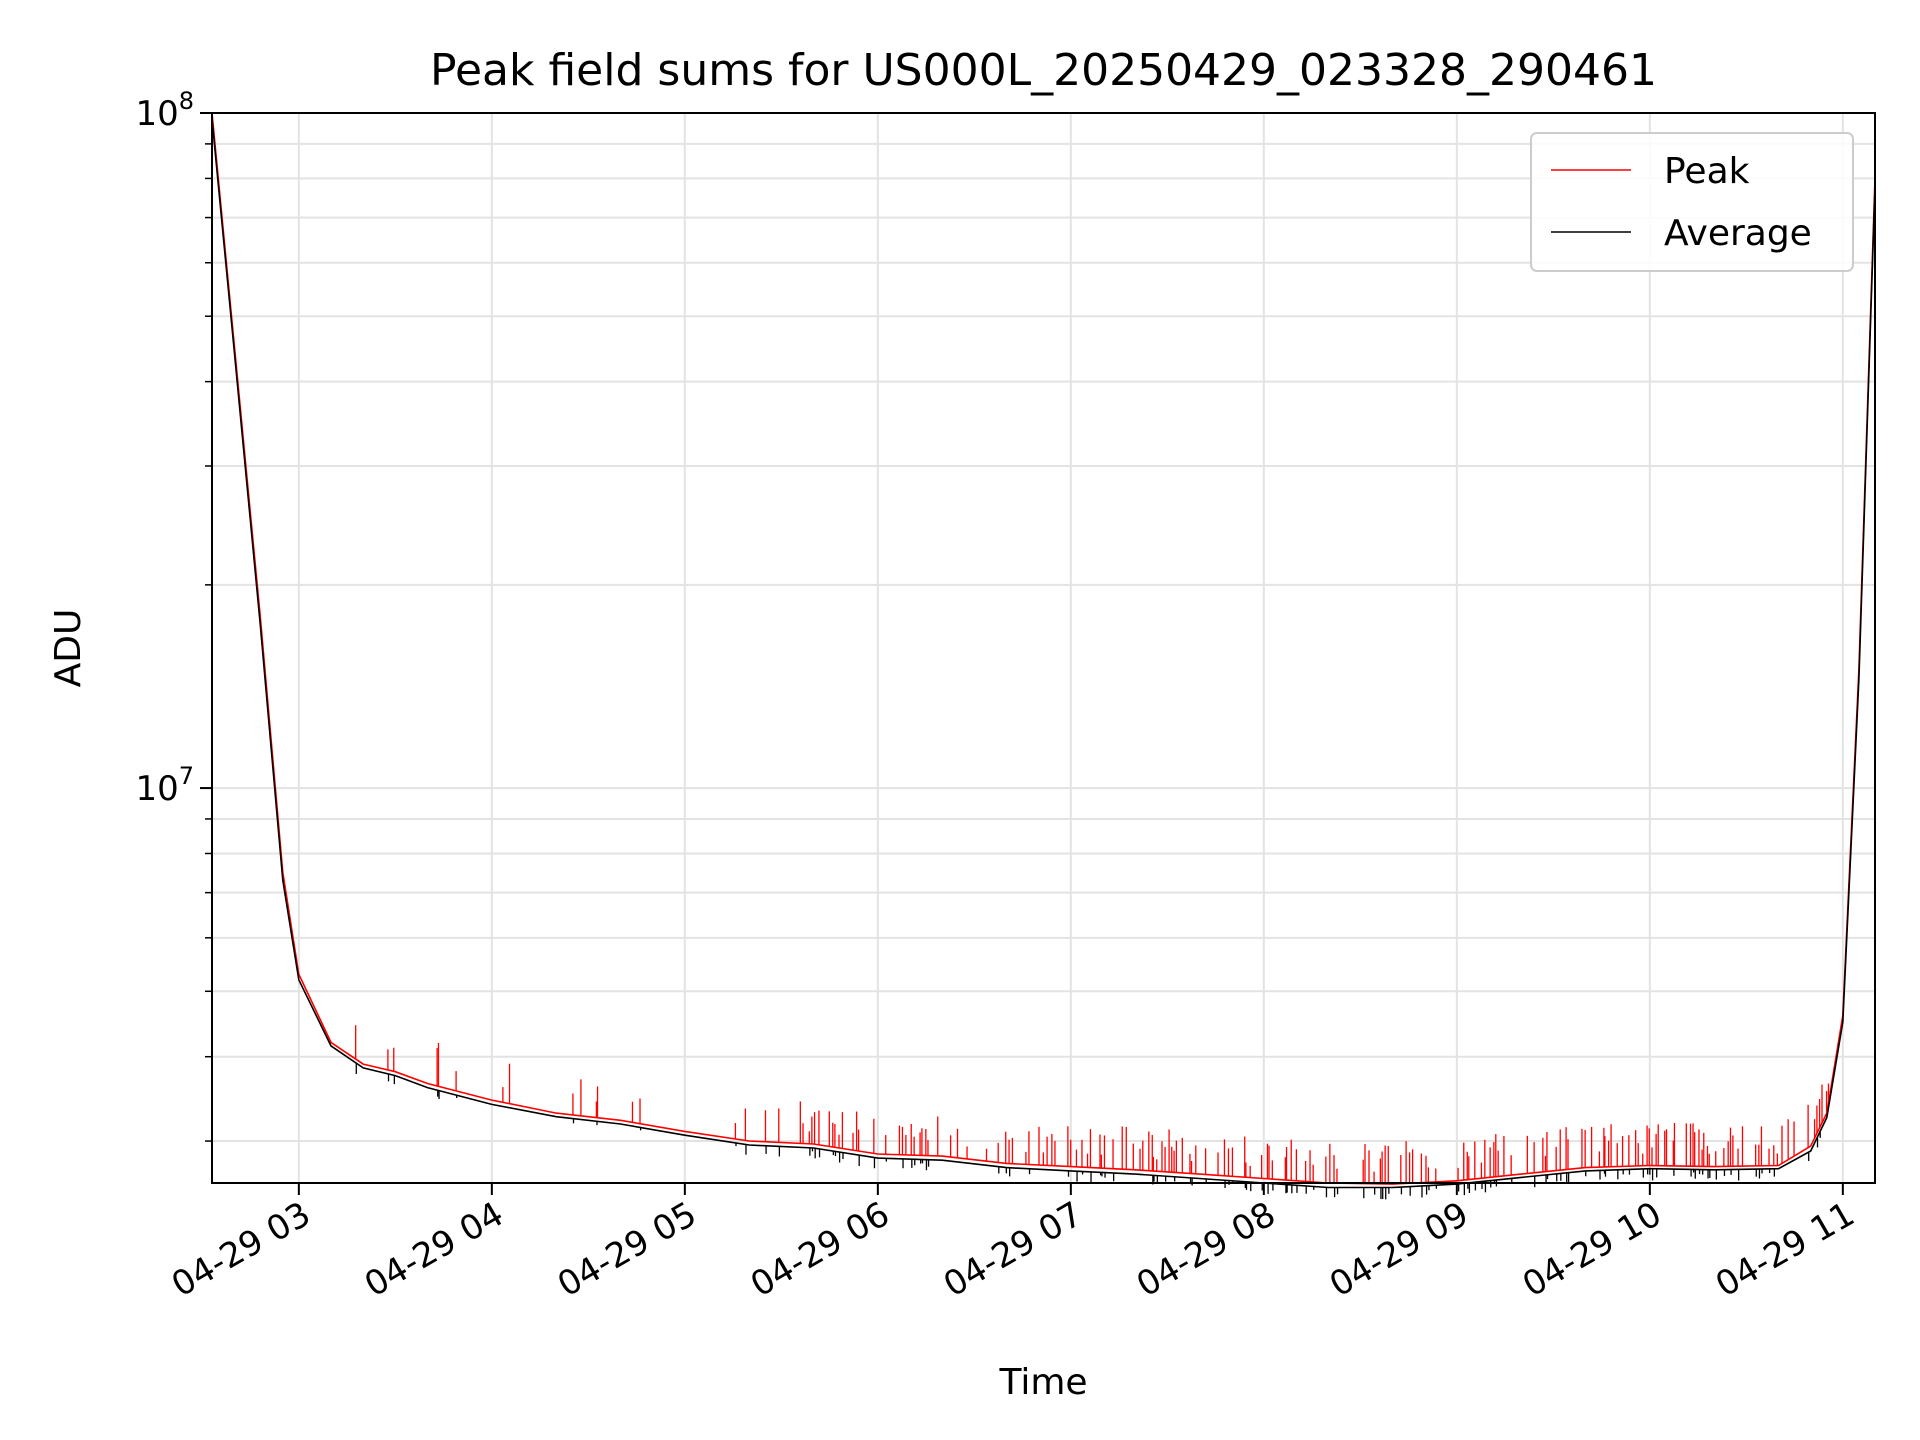 Image resolution: width=1920 pixels, height=1440 pixels. Describe the element at coordinates (1738, 233) in the screenshot. I see `legend-label-average: Average` at that location.